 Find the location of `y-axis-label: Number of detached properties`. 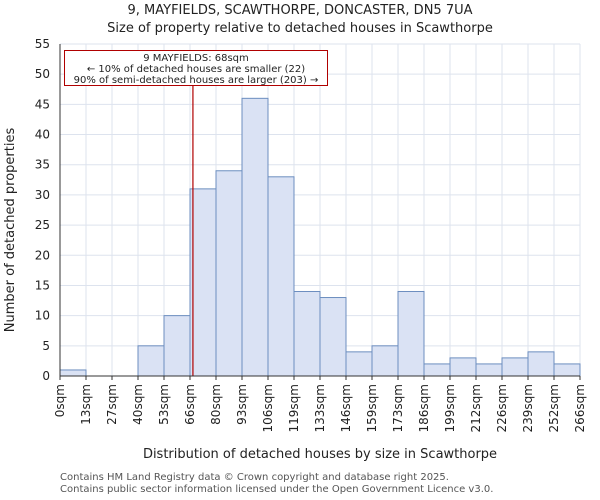

y-axis-label: Number of detached properties is located at coordinates (10, 230).